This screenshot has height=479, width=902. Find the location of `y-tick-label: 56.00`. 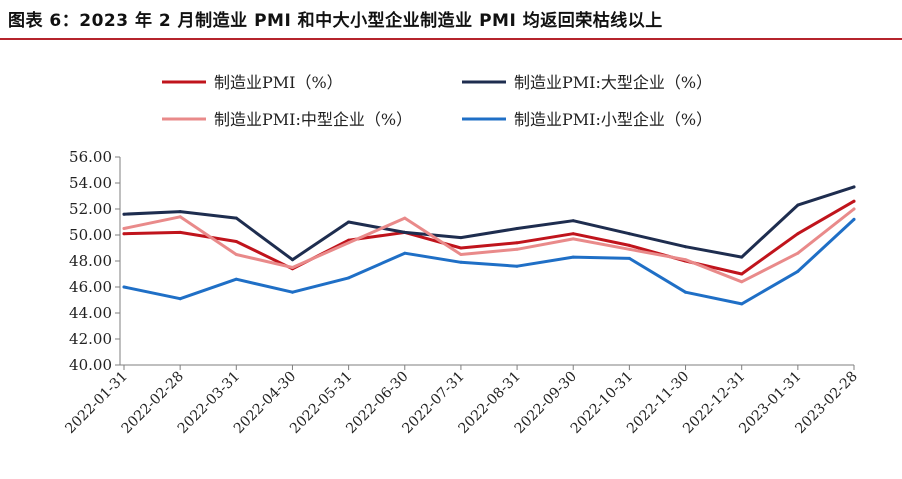

y-tick-label: 56.00 is located at coordinates (90, 157).